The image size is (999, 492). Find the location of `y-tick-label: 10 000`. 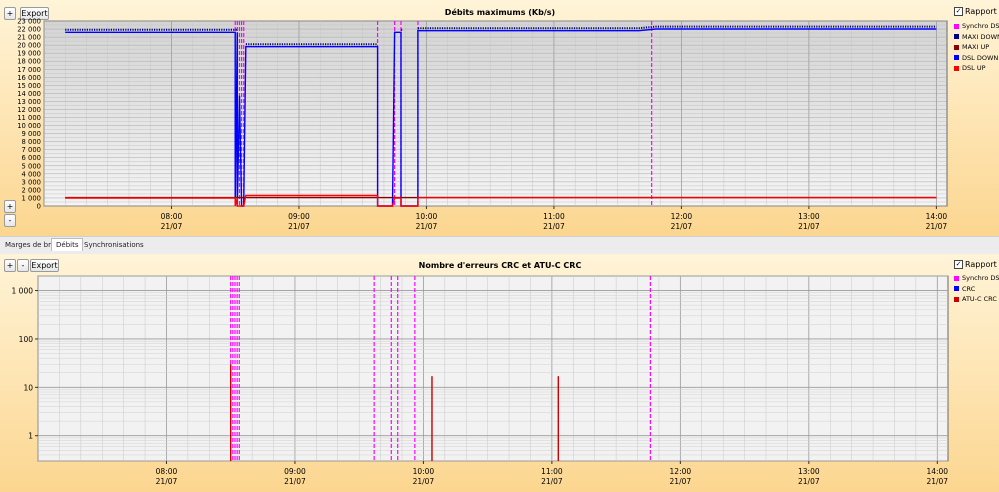

y-tick-label: 10 000 is located at coordinates (29, 126).